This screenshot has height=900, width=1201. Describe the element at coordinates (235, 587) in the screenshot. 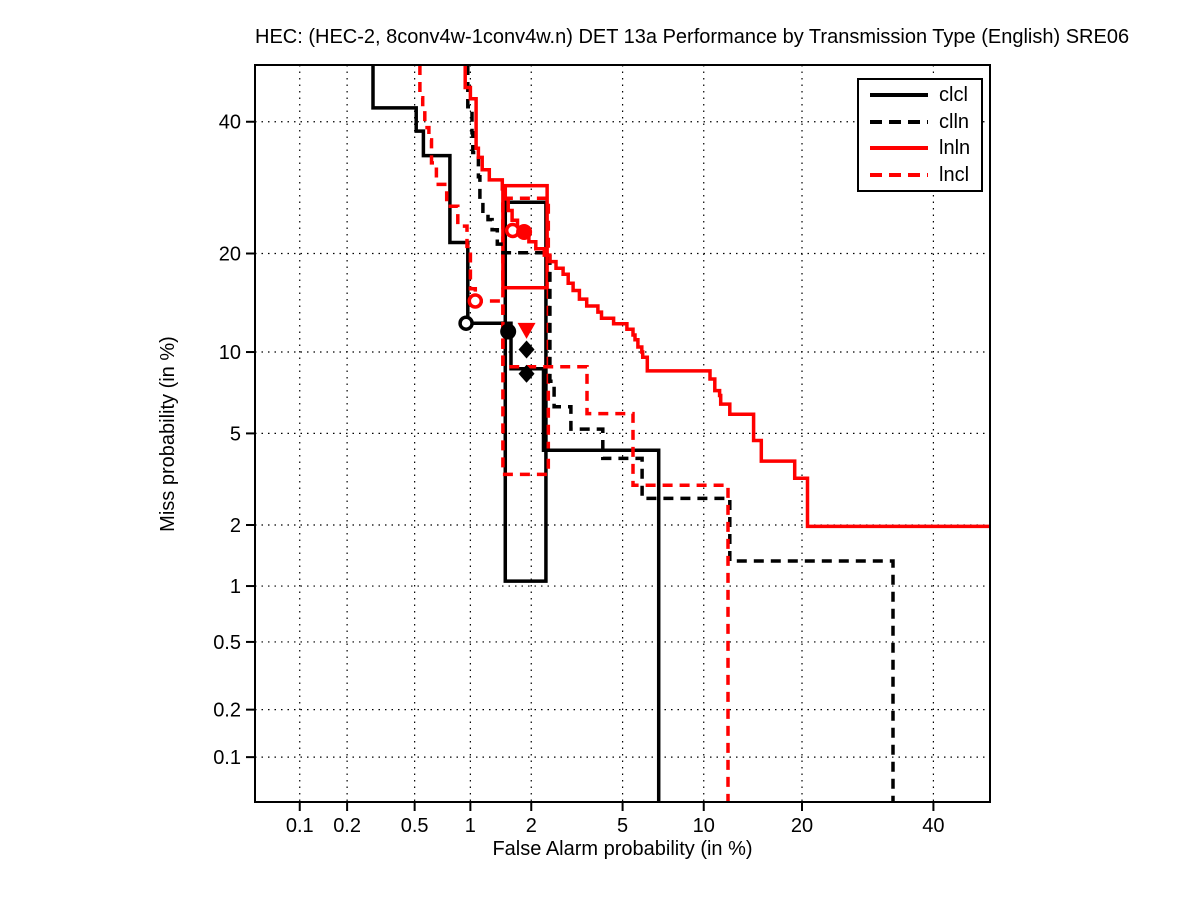

I see `y-tick-label: 1` at that location.